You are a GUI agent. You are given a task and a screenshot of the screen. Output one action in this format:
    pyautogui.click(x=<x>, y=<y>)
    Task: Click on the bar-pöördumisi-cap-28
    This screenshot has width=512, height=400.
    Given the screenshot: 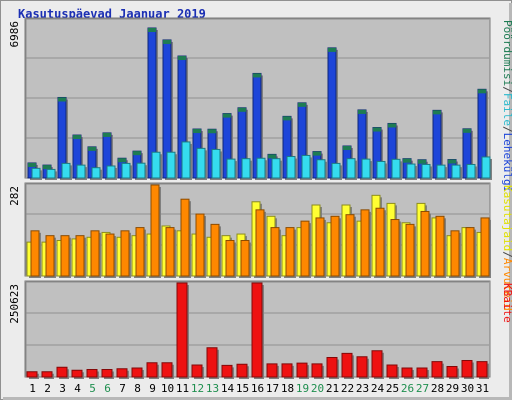 What is the action you would take?
    pyautogui.click(x=437, y=112)
    